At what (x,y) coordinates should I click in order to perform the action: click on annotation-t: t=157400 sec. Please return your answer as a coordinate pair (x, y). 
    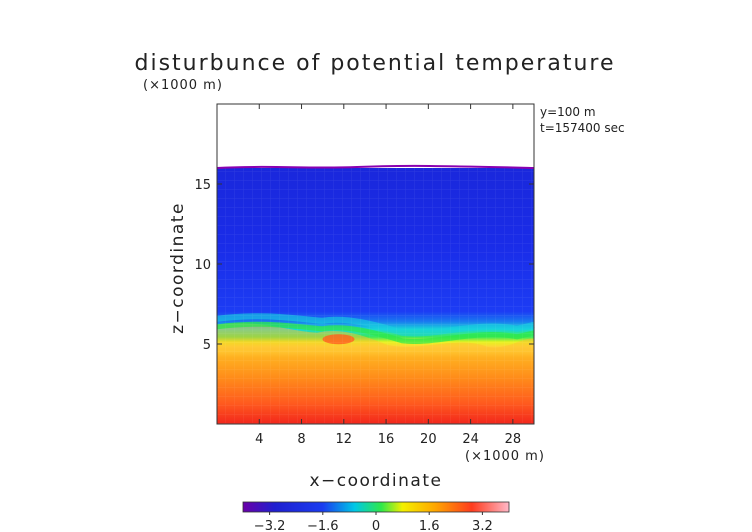
    Looking at the image, I should click on (582, 128).